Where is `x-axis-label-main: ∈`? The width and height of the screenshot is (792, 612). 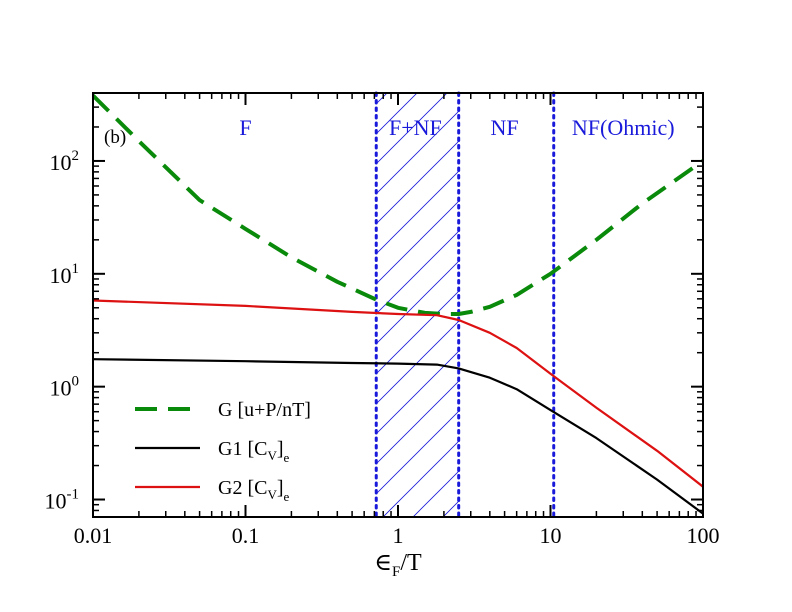
x-axis-label-main: ∈ is located at coordinates (383, 563).